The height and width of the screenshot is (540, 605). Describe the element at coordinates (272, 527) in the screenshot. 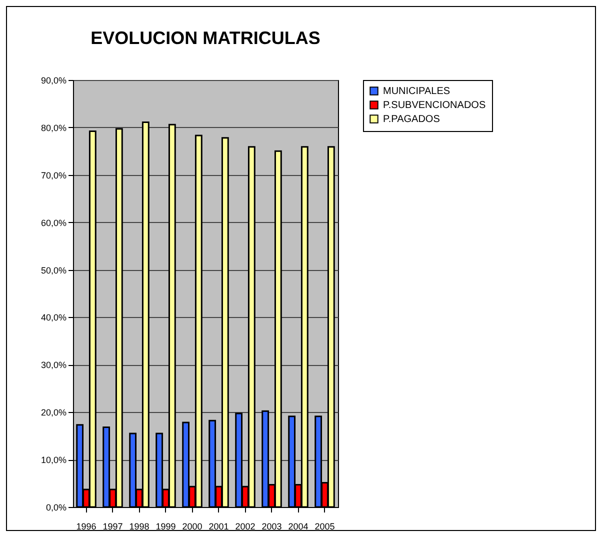

I see `x-tick-label: 2003` at that location.